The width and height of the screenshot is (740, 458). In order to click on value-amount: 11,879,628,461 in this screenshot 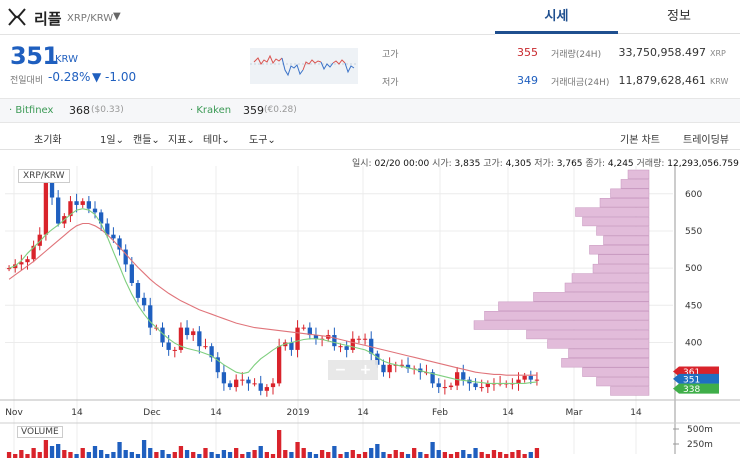, I will do `click(662, 80)`.